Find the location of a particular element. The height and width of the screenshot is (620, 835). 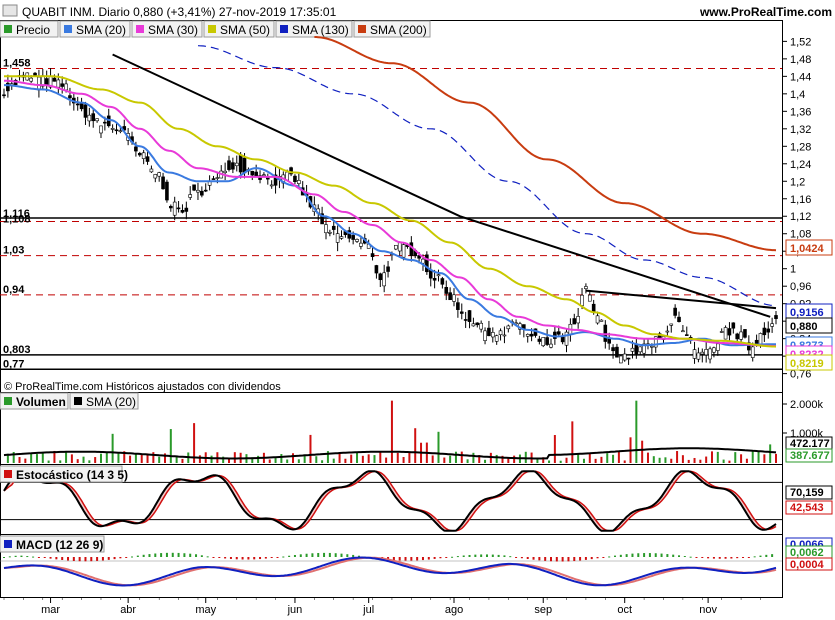

stochastic-legend: Estocástico (14 3 5) is located at coordinates (64, 474).